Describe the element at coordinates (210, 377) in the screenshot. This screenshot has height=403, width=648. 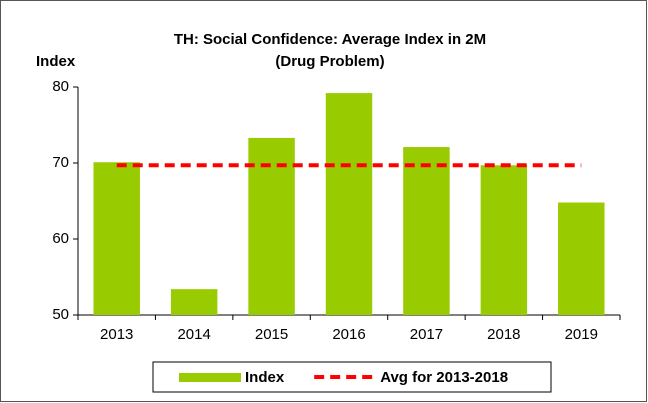
I see `legend-swatch` at that location.